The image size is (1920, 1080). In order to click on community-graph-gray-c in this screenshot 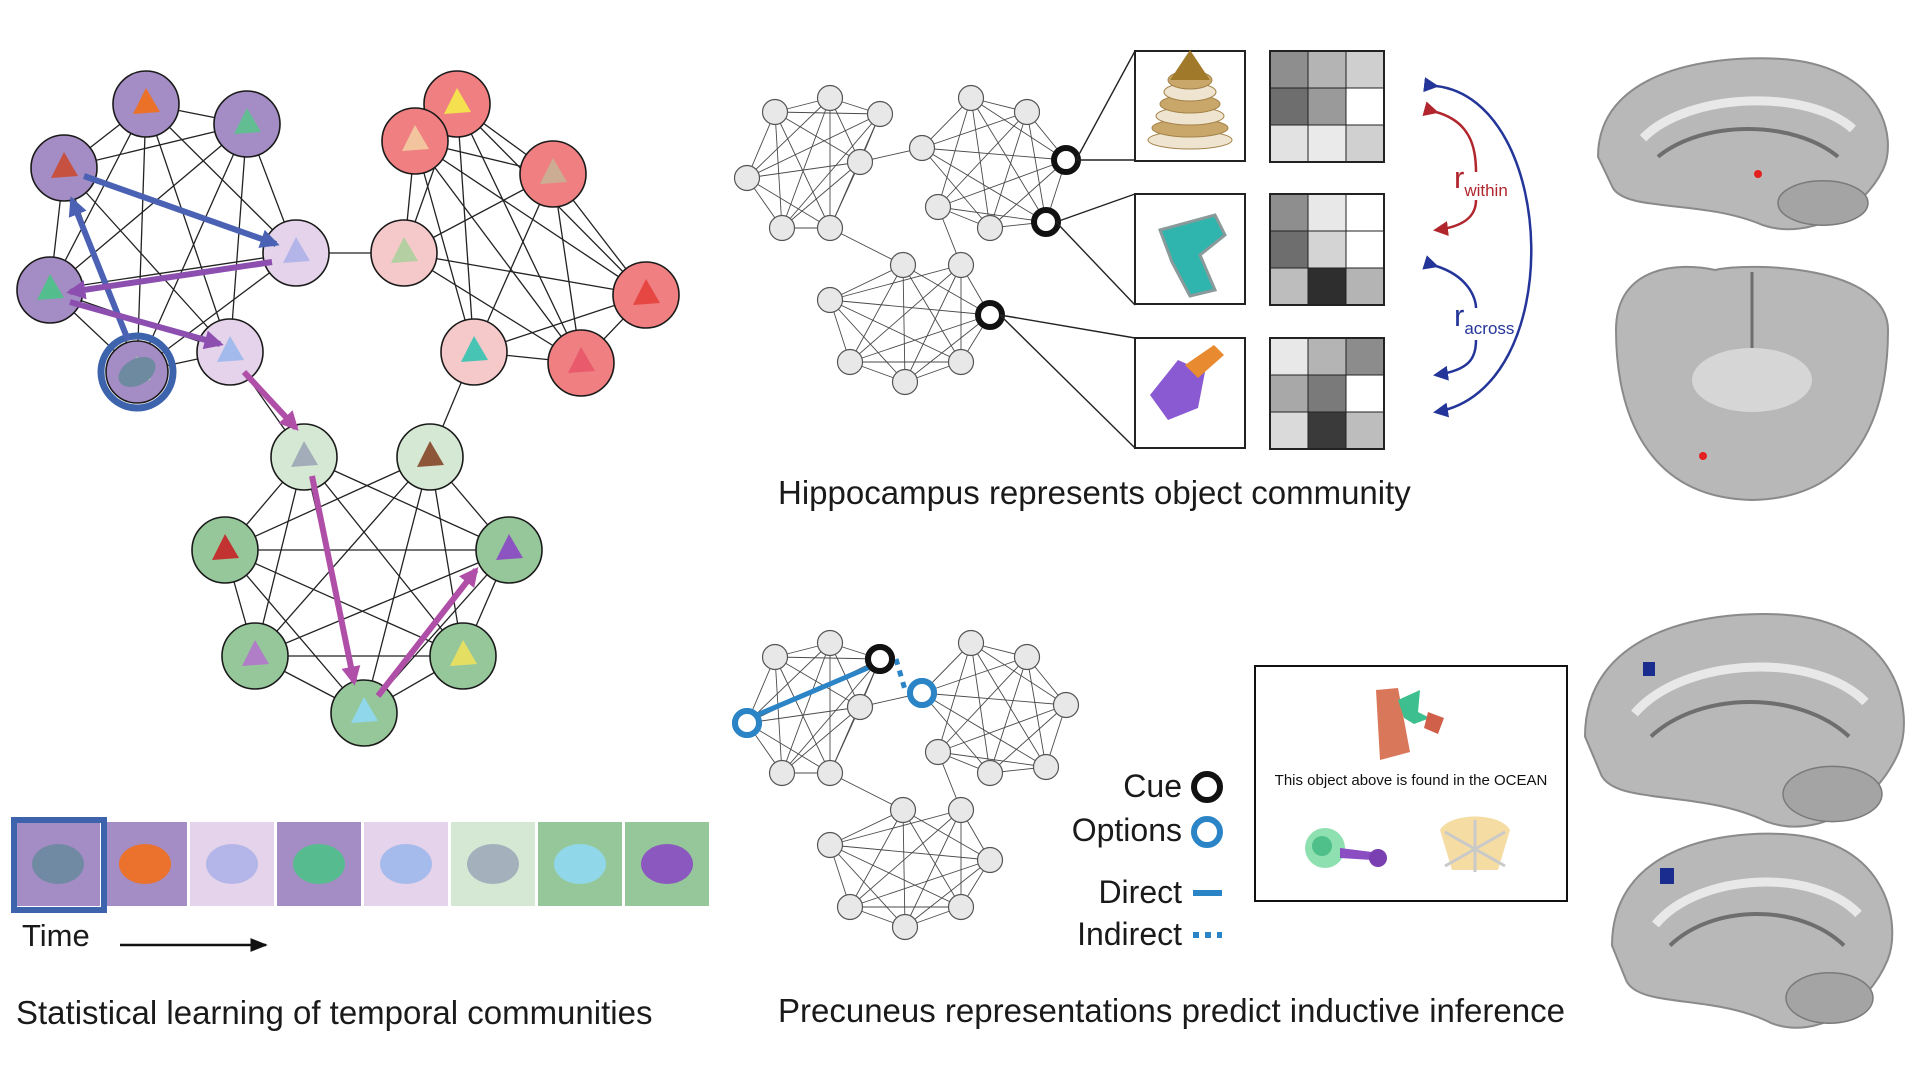, I will do `click(906, 785)`.